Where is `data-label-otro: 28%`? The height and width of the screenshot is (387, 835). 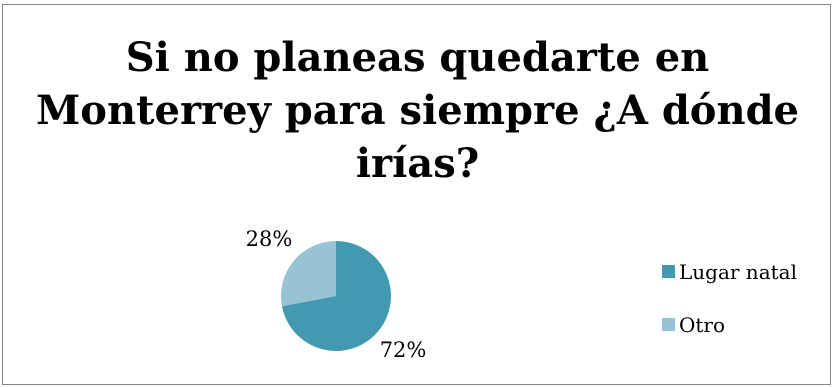
data-label-otro: 28% is located at coordinates (269, 239).